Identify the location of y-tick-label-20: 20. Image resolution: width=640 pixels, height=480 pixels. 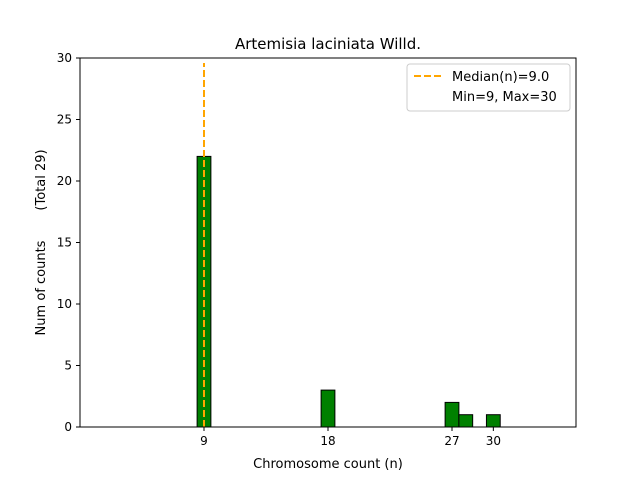
(64, 181).